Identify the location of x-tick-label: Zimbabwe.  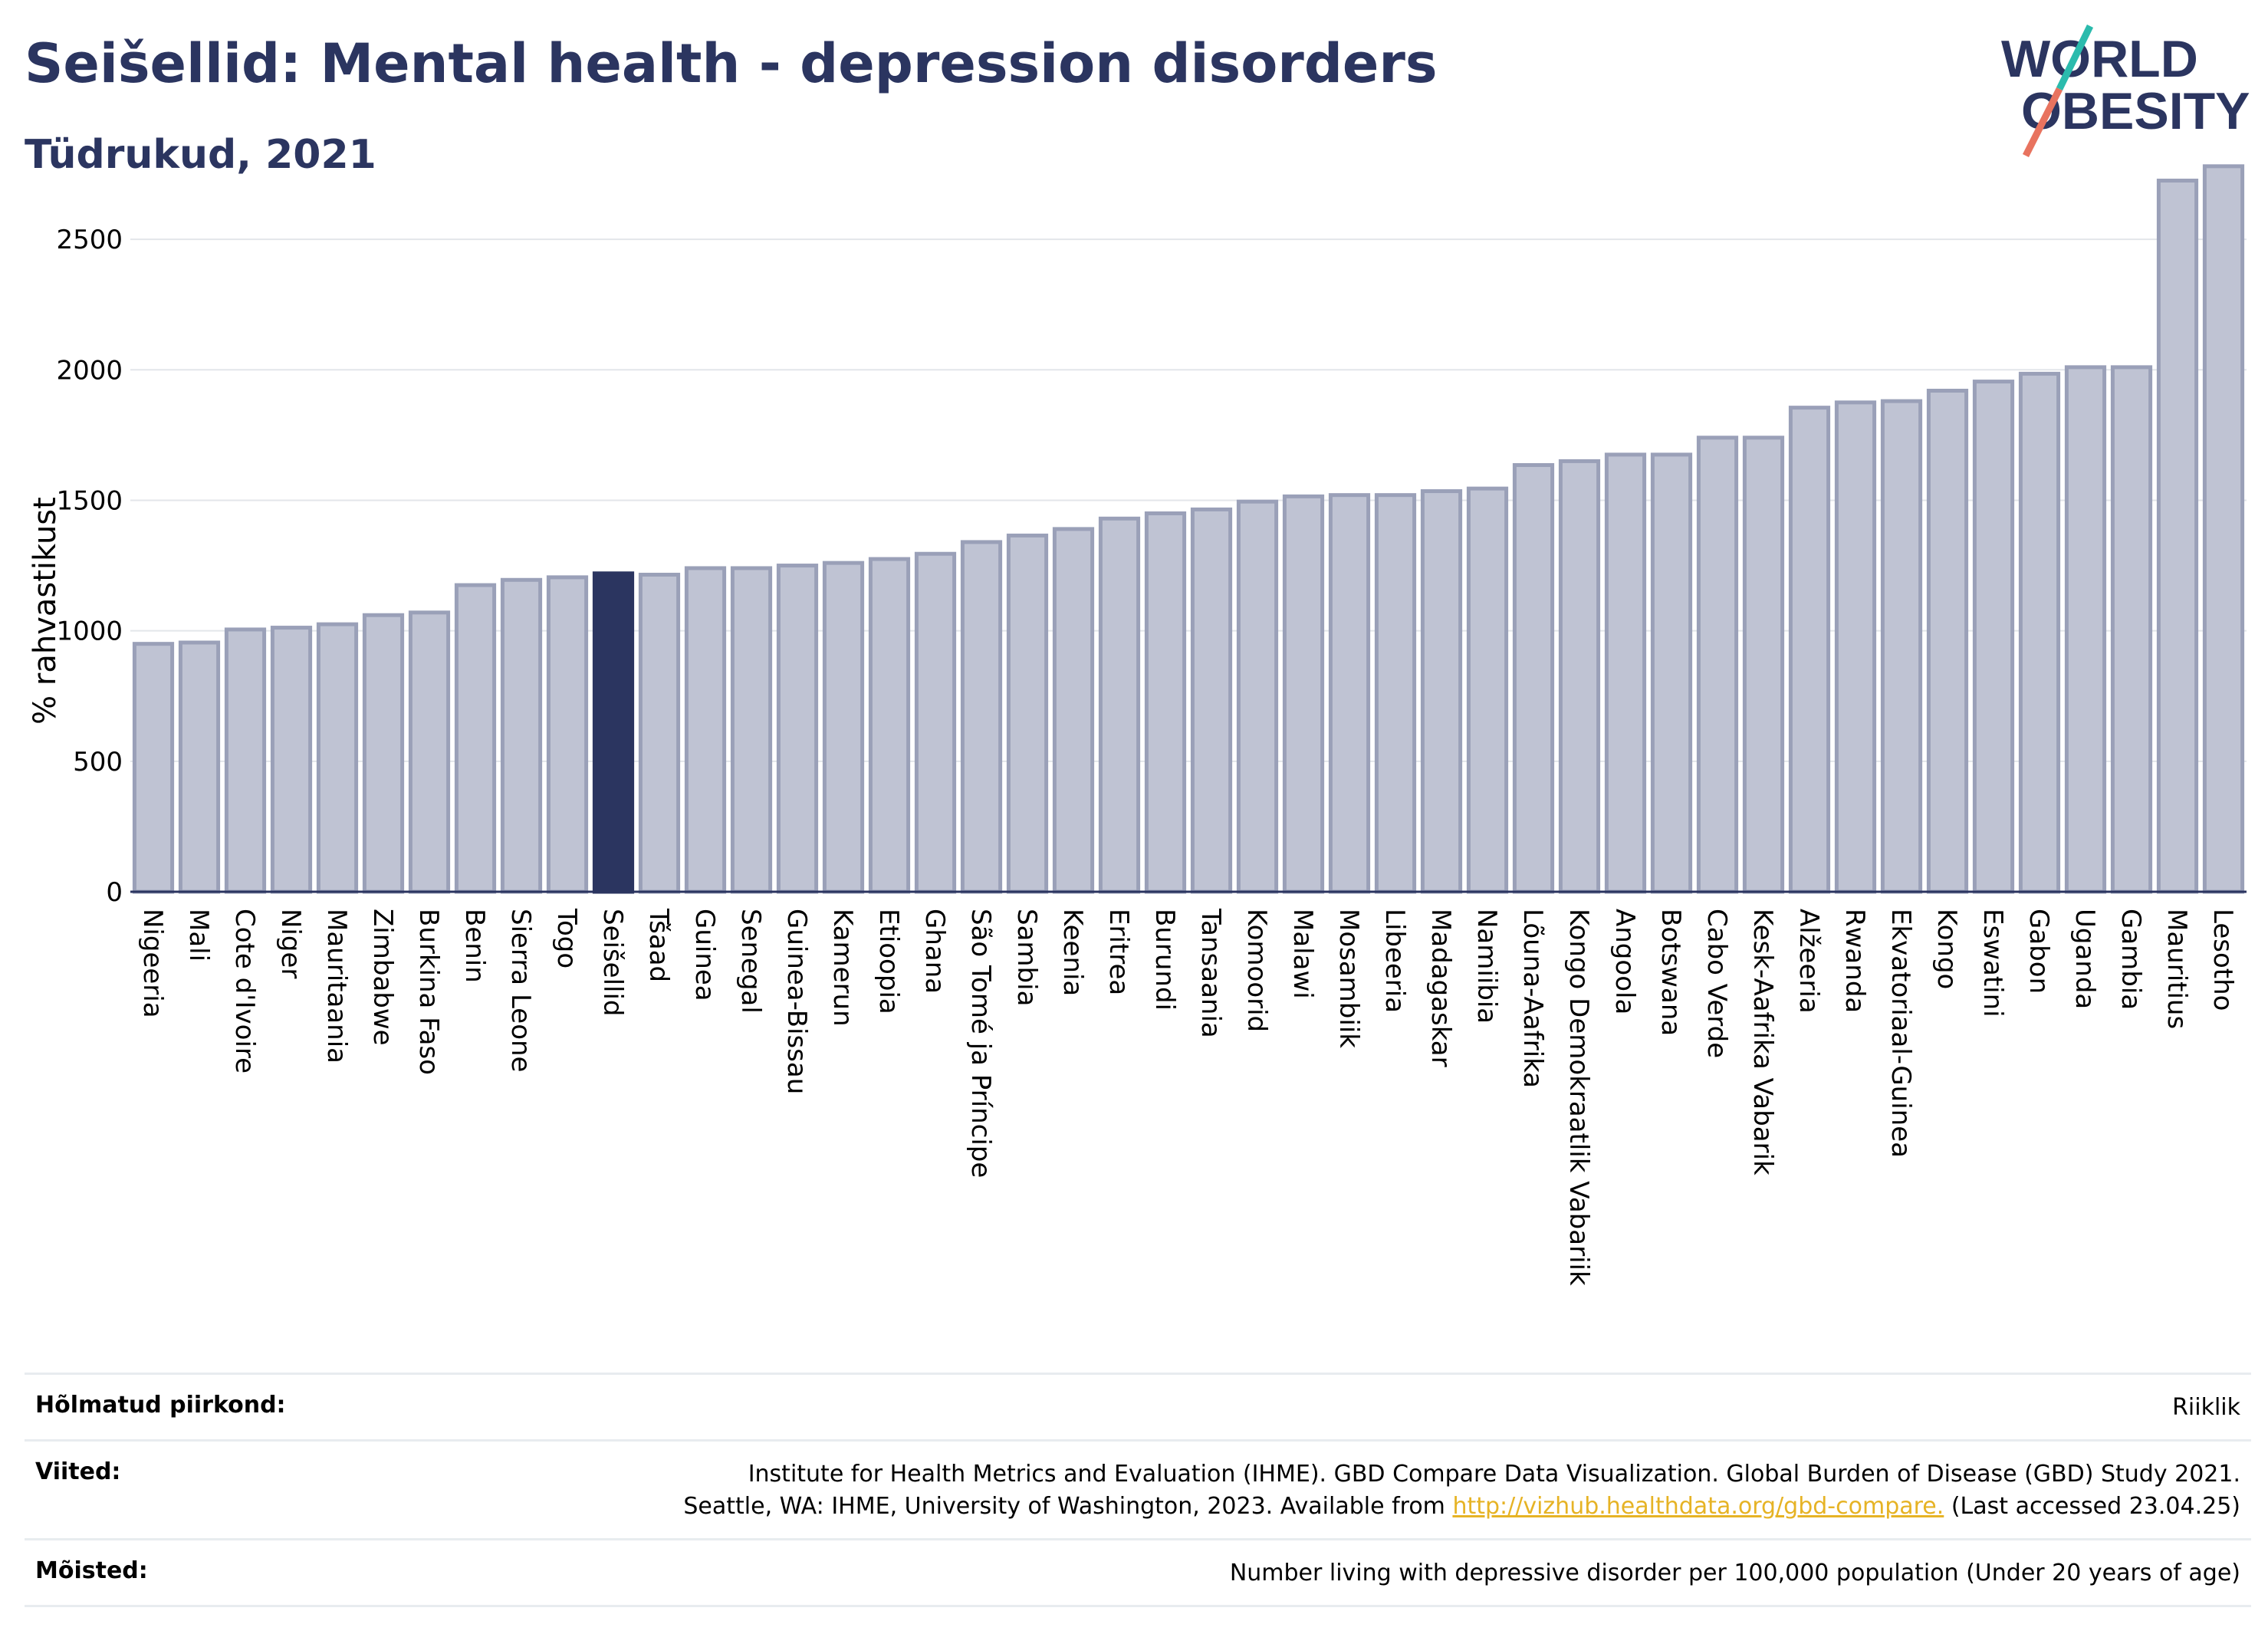
(382, 978).